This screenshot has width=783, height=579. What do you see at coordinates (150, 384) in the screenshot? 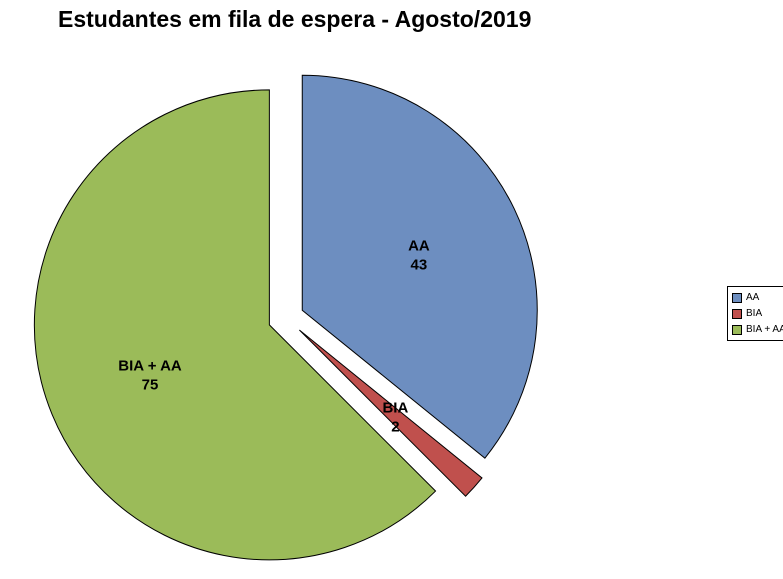
I see `slice-label-value-bia-aa: 75` at bounding box center [150, 384].